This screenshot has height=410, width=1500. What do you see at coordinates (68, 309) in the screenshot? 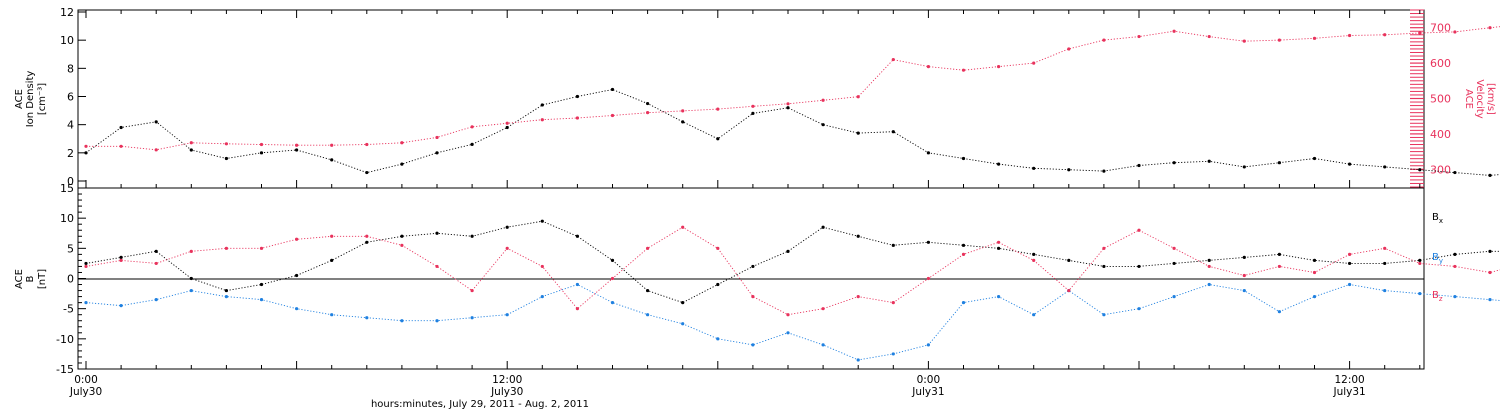
I see `bottom-left-tick-label: -5` at bounding box center [68, 309].